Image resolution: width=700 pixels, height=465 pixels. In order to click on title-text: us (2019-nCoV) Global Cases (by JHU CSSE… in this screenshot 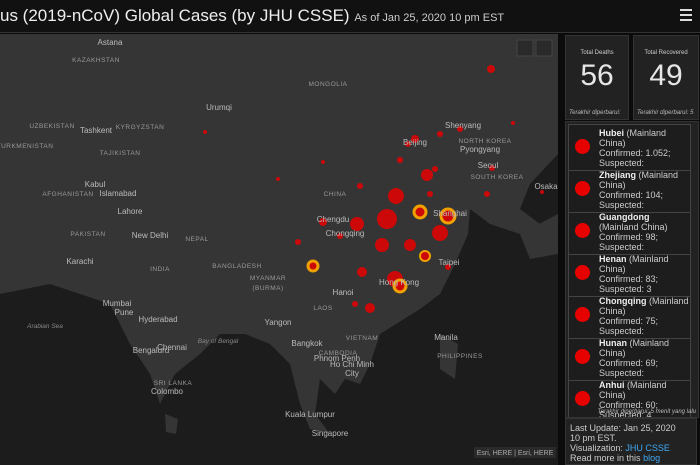, I will do `click(175, 15)`.